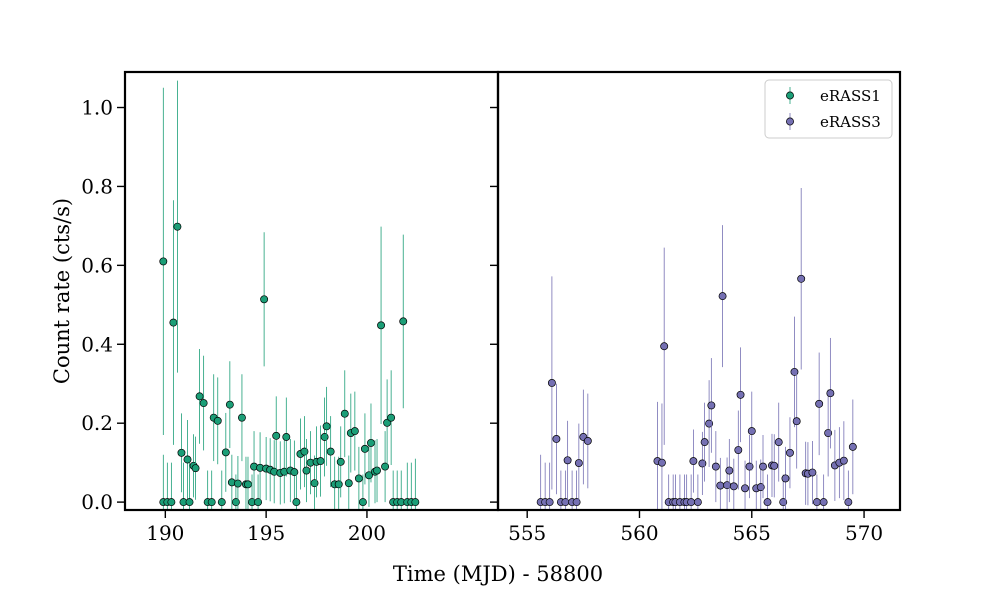 Image resolution: width=1000 pixels, height=600 pixels. Describe the element at coordinates (527, 533) in the screenshot. I see `x-tick-label-right-0: 555` at that location.